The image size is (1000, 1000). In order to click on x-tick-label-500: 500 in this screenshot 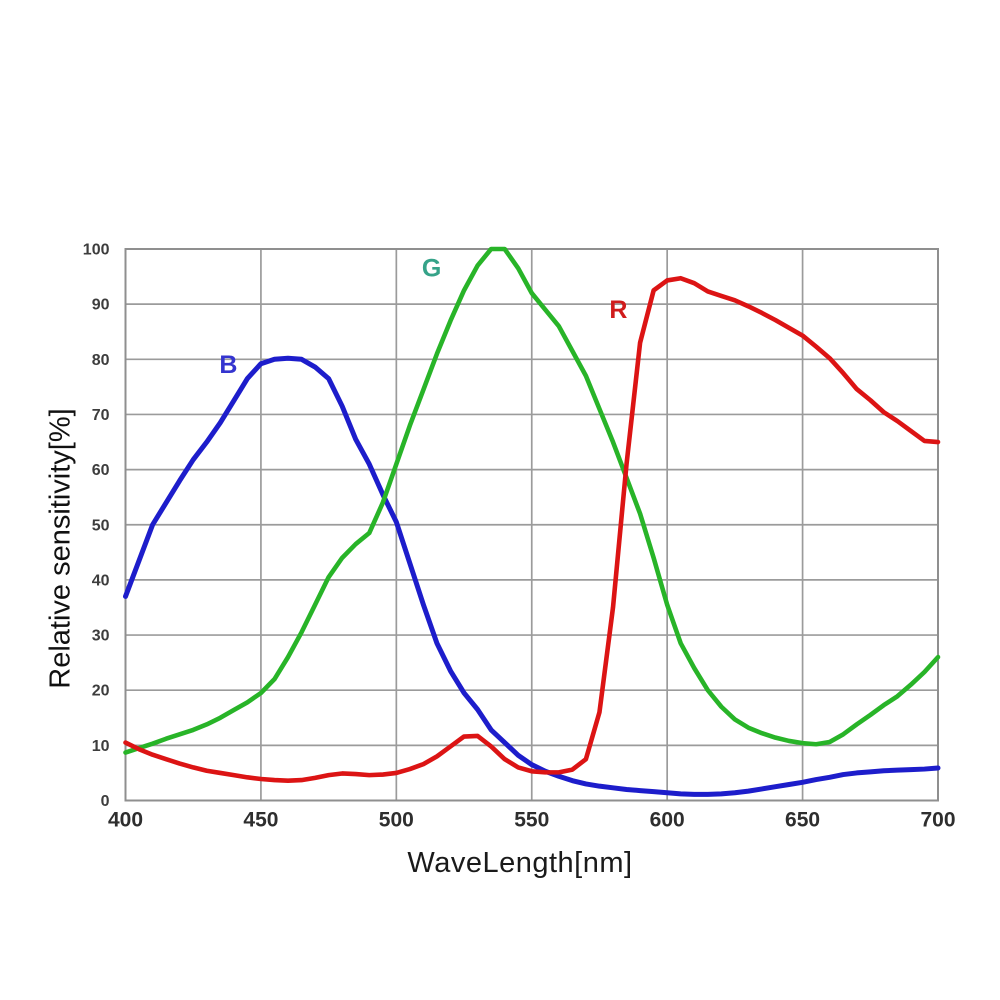, I will do `click(396, 820)`.